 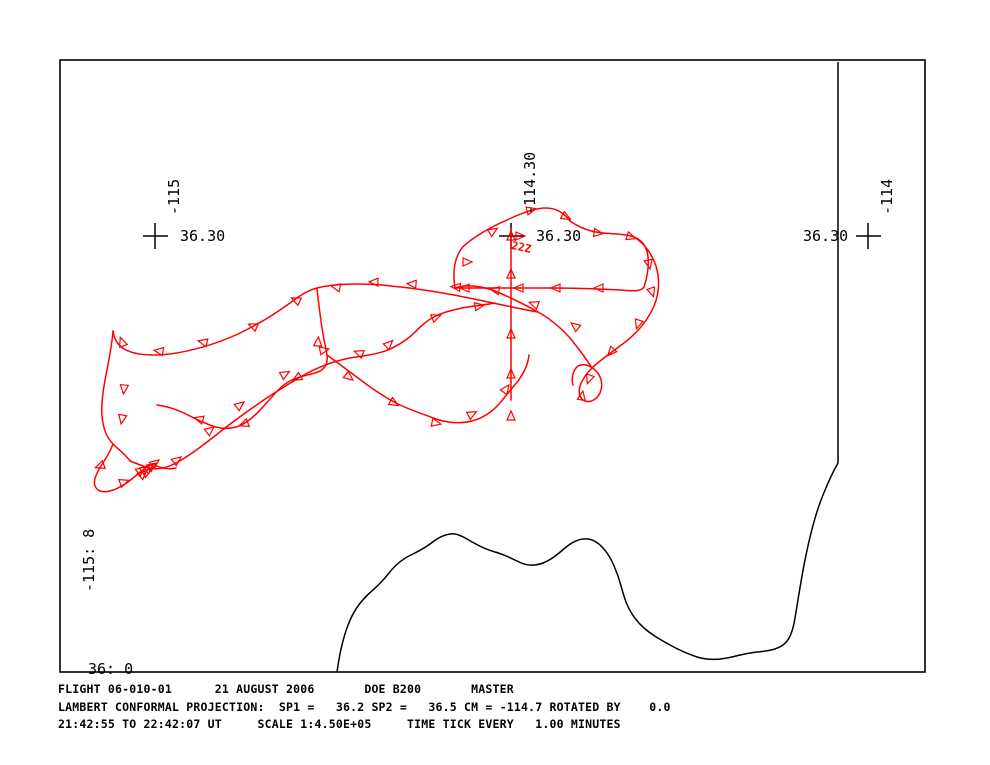 What do you see at coordinates (111, 669) in the screenshot?
I see `corner-label-lower-left-lat: 36: 0` at bounding box center [111, 669].